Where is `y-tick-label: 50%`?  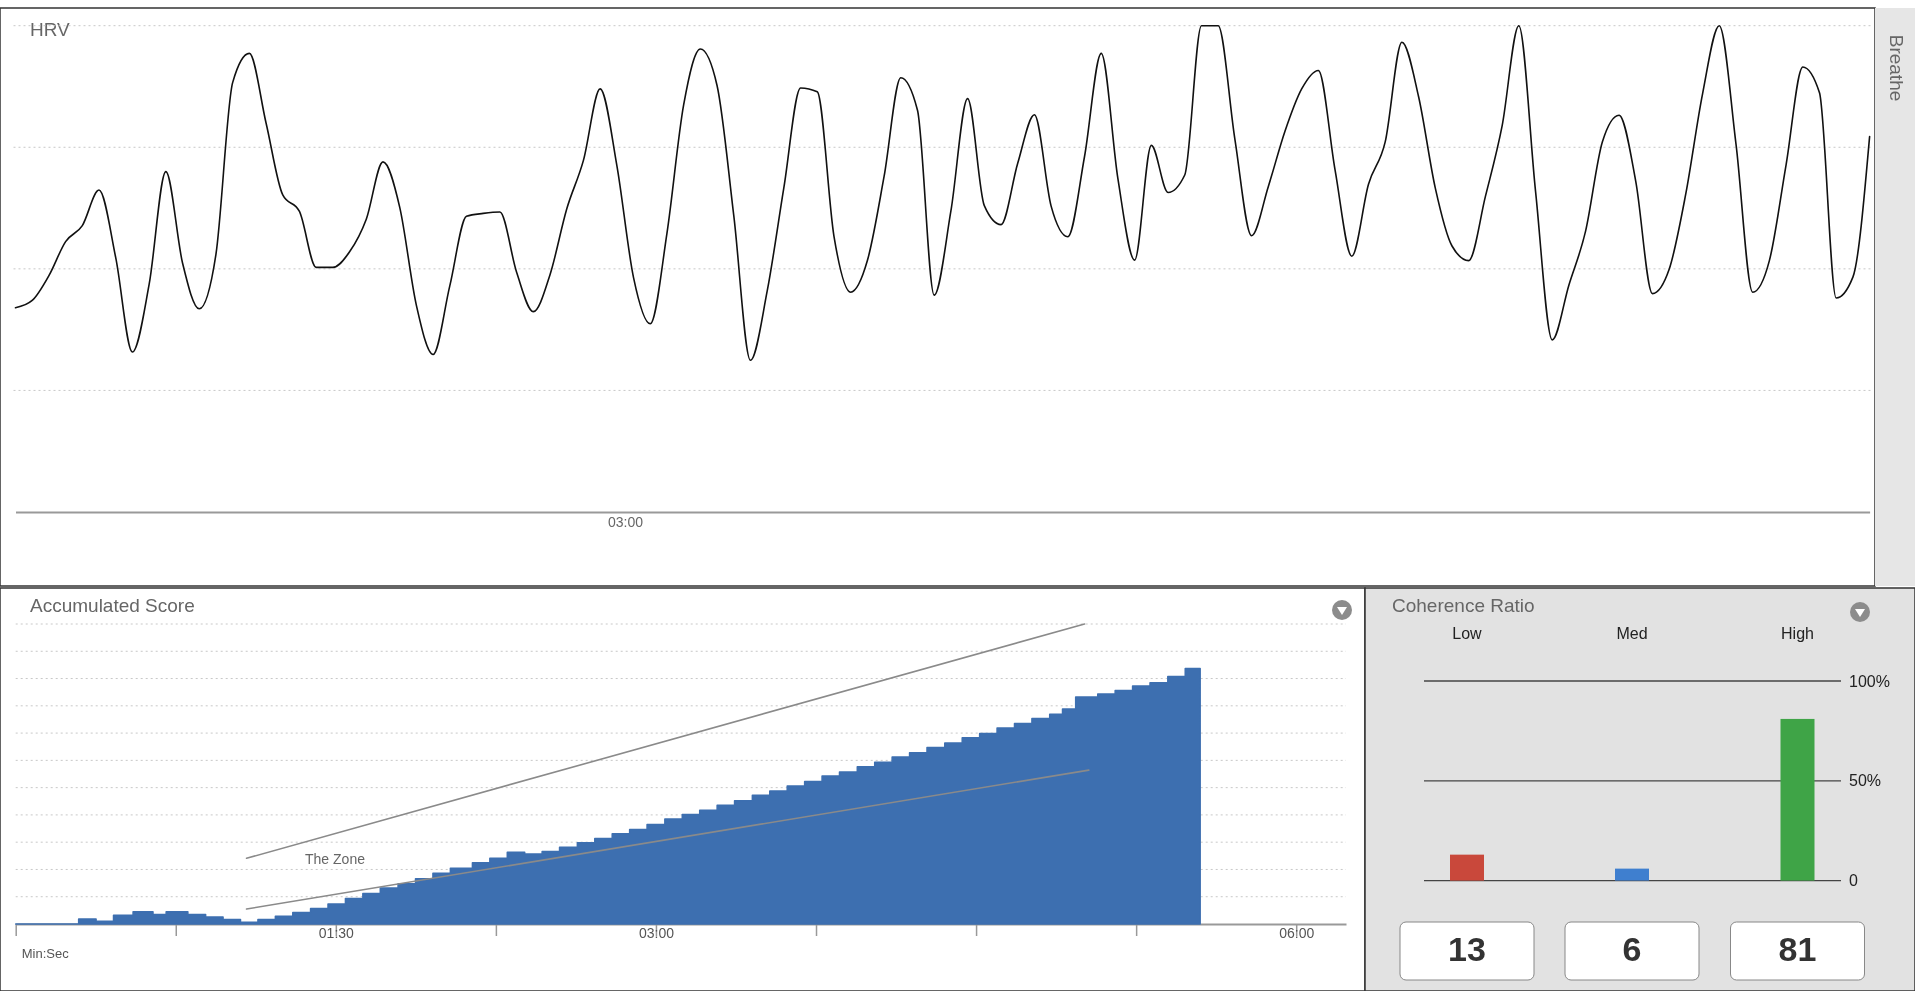
y-tick-label: 50% is located at coordinates (1865, 781).